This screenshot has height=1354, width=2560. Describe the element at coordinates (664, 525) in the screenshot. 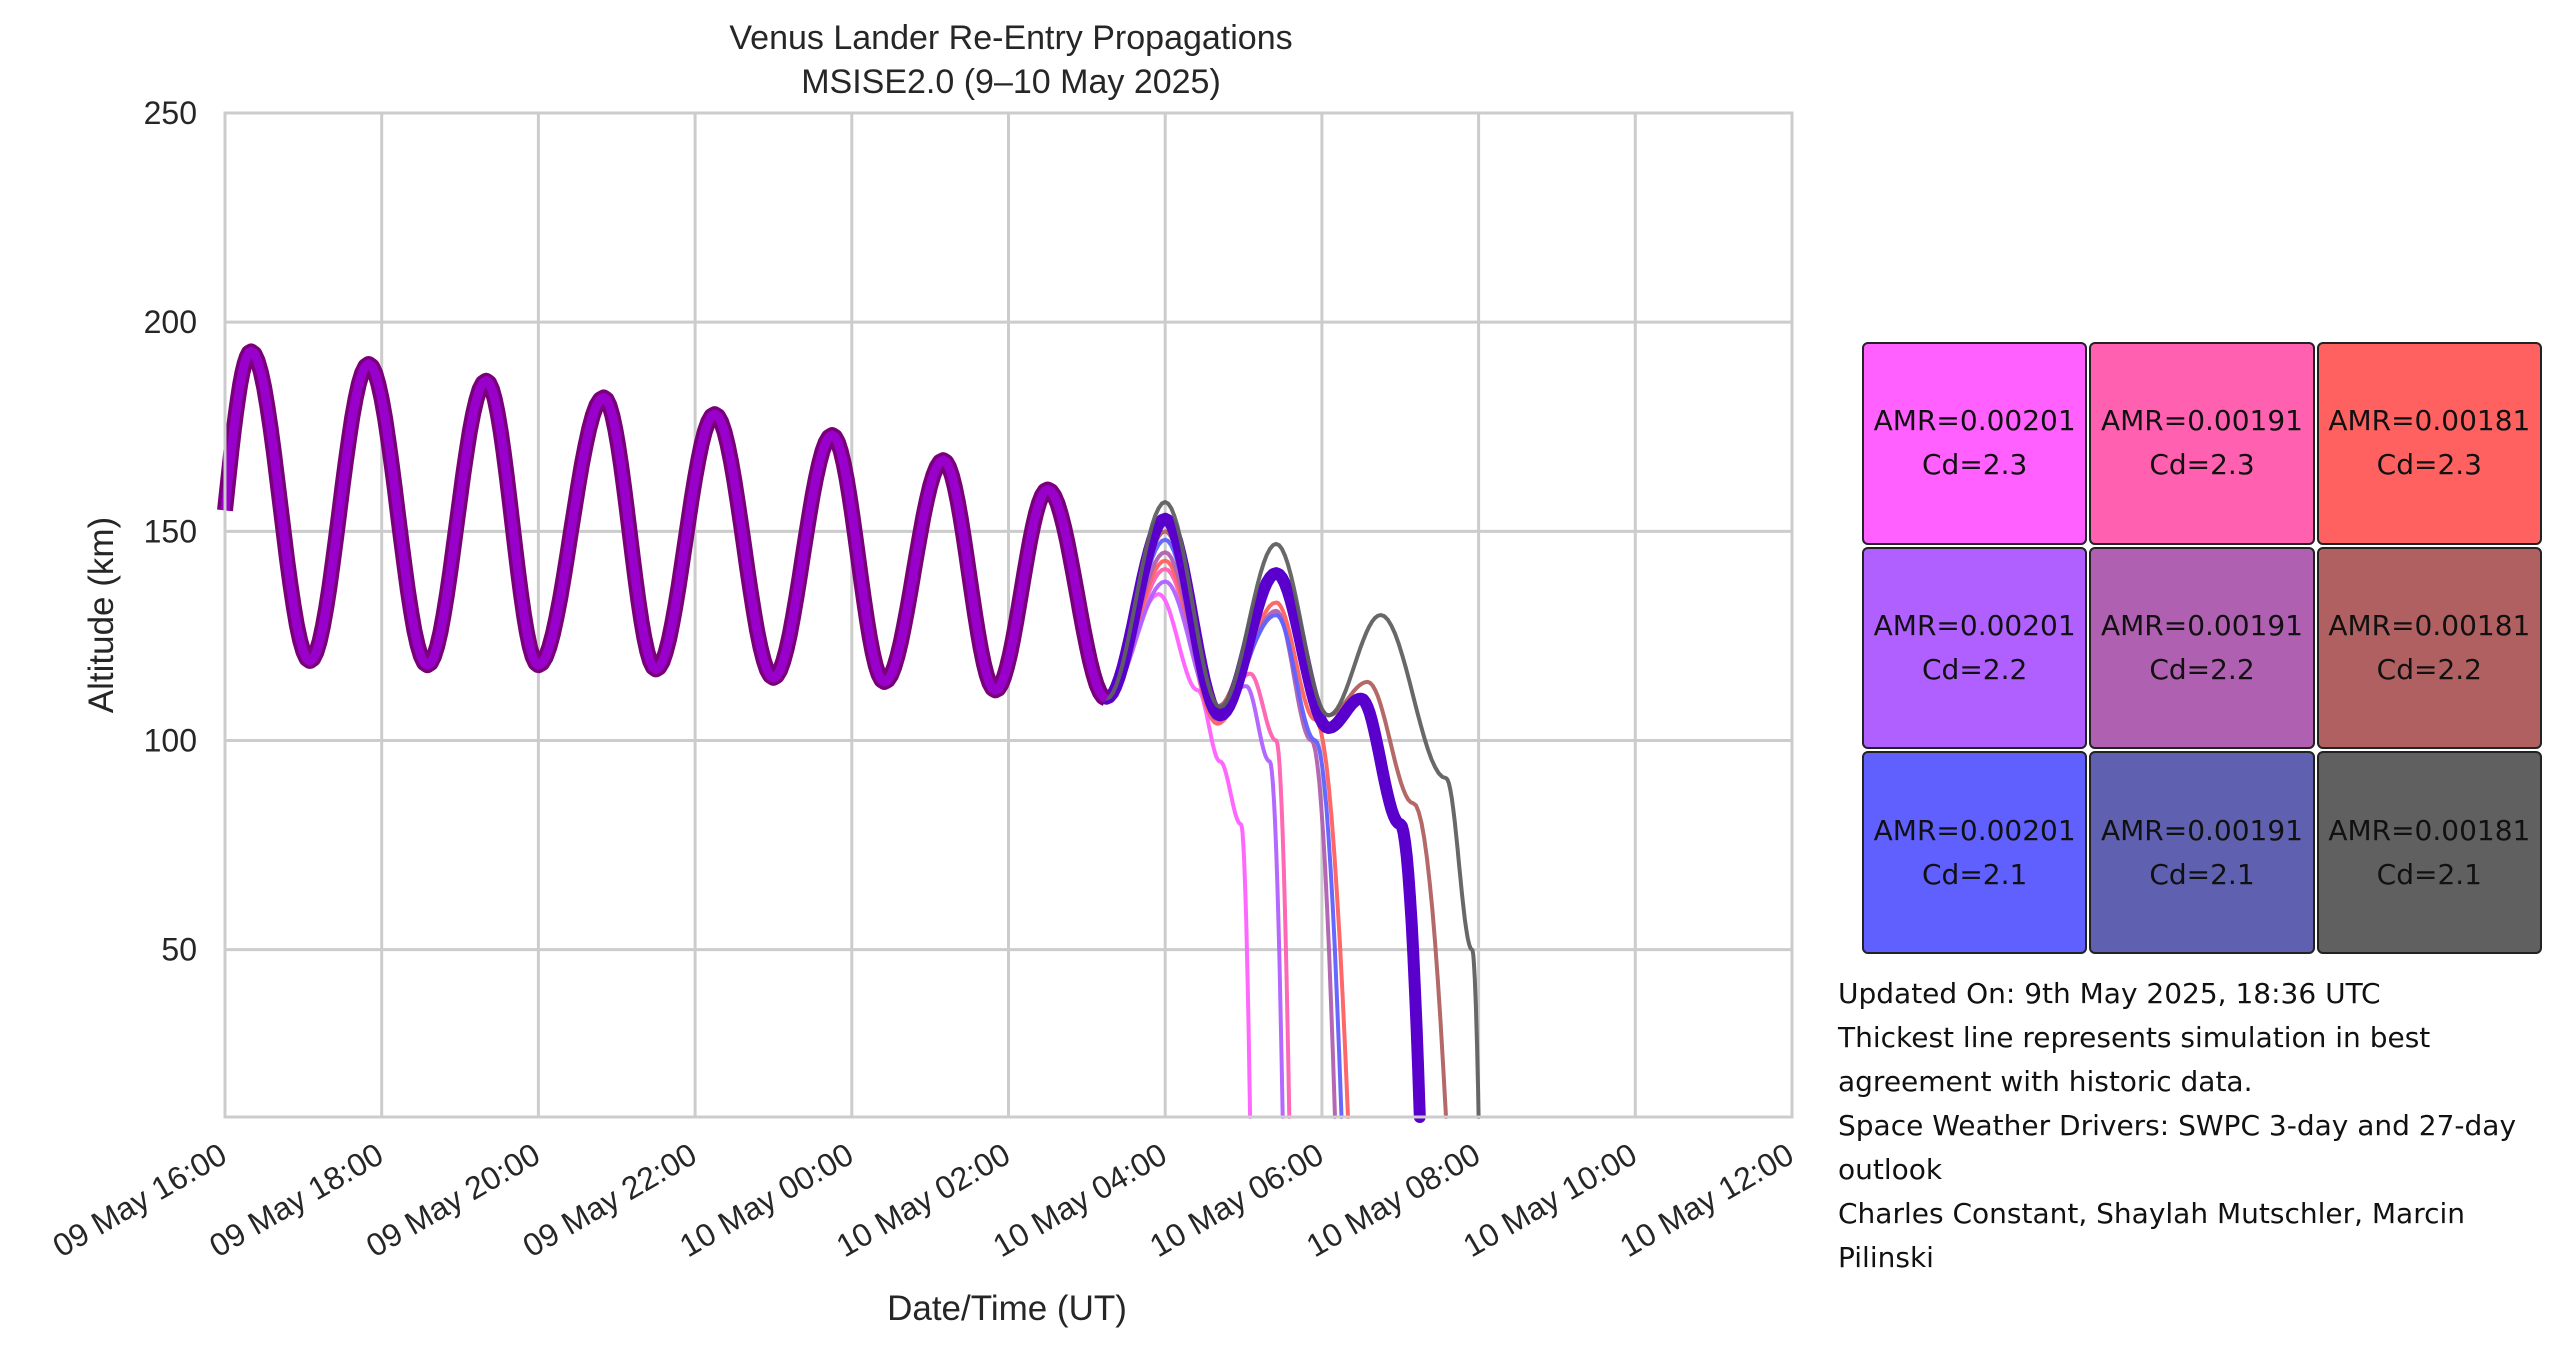

I see `common-path-line` at that location.